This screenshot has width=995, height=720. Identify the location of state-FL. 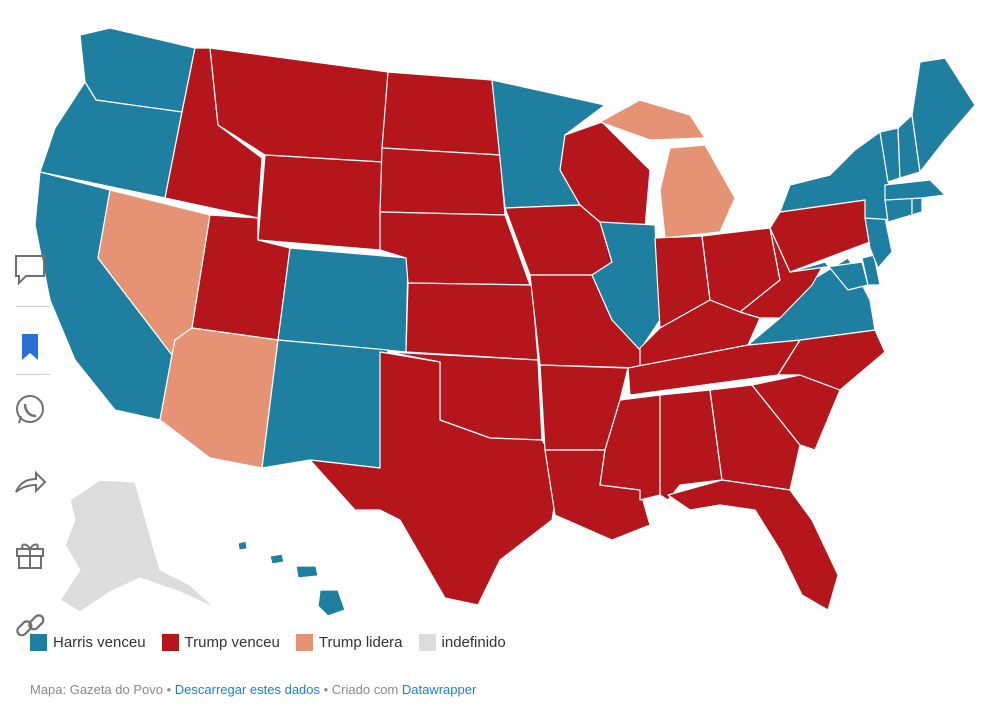
(753, 545).